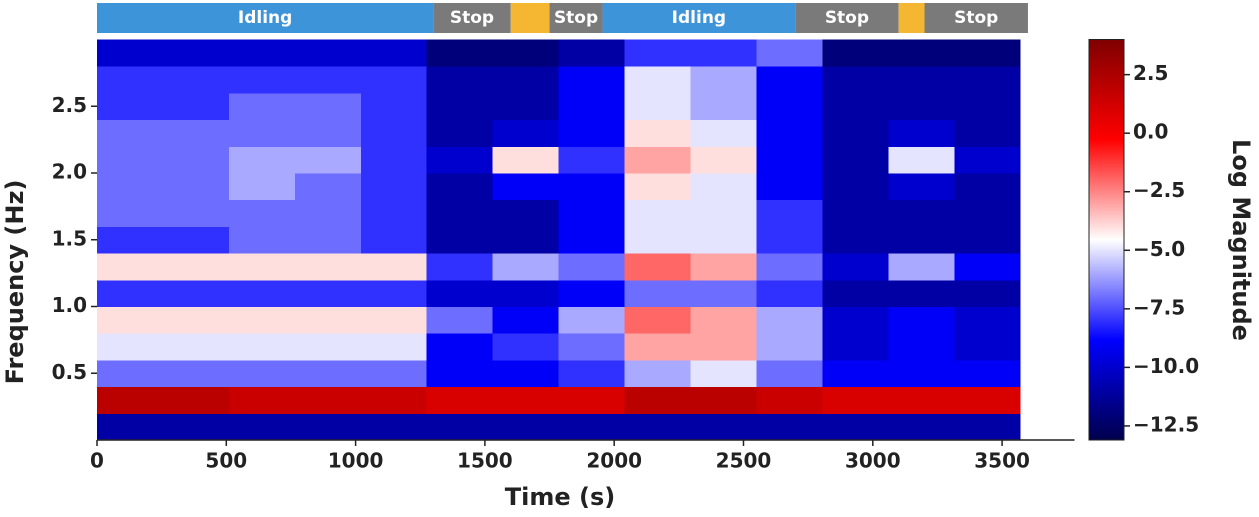 The image size is (1259, 517). What do you see at coordinates (744, 461) in the screenshot?
I see `x-tick-label: 2500` at bounding box center [744, 461].